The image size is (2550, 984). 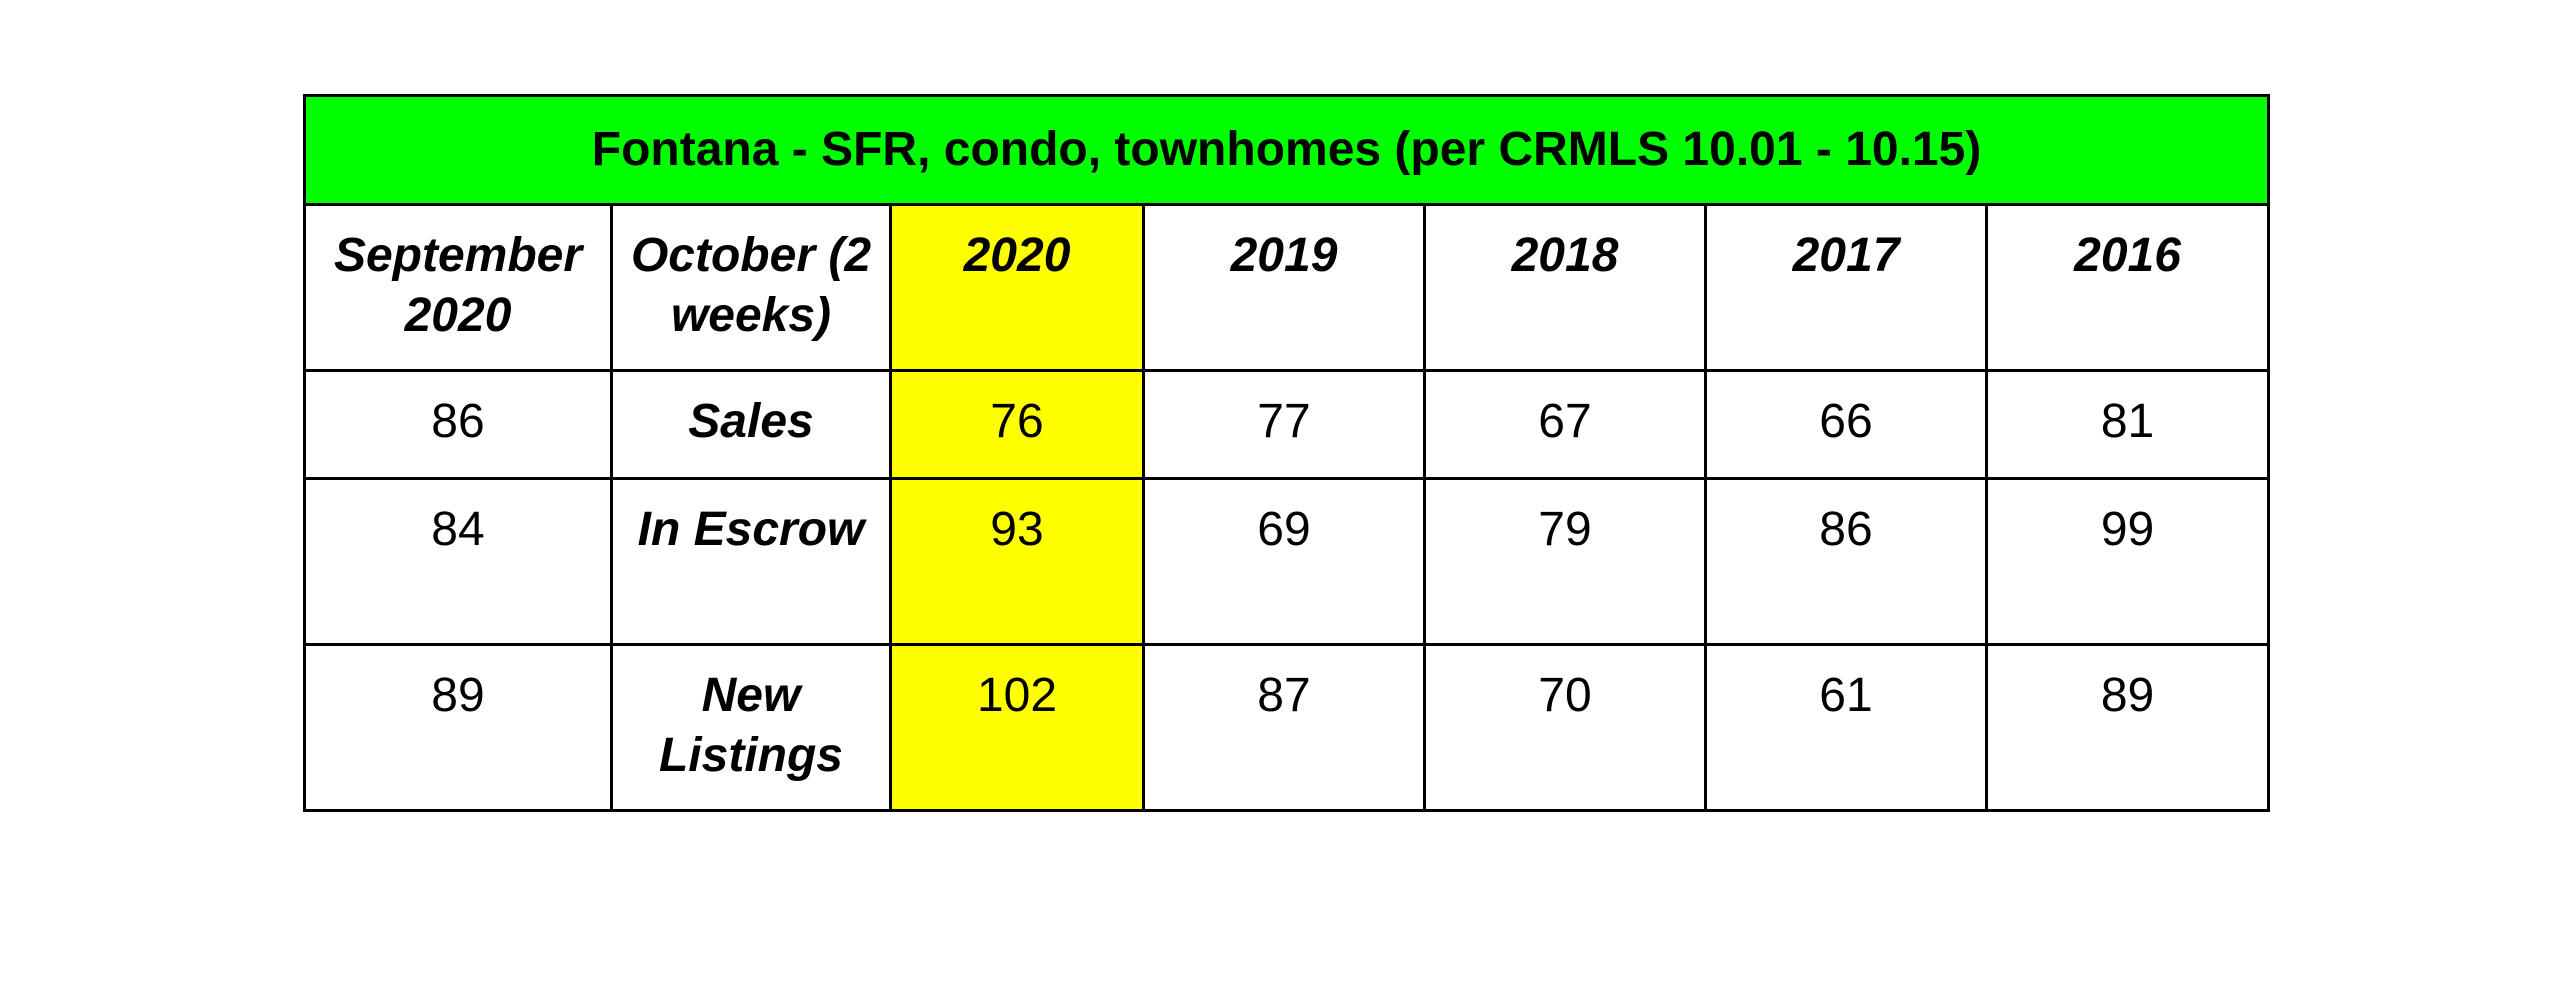 I want to click on cell-2016: 89, so click(x=2127, y=727).